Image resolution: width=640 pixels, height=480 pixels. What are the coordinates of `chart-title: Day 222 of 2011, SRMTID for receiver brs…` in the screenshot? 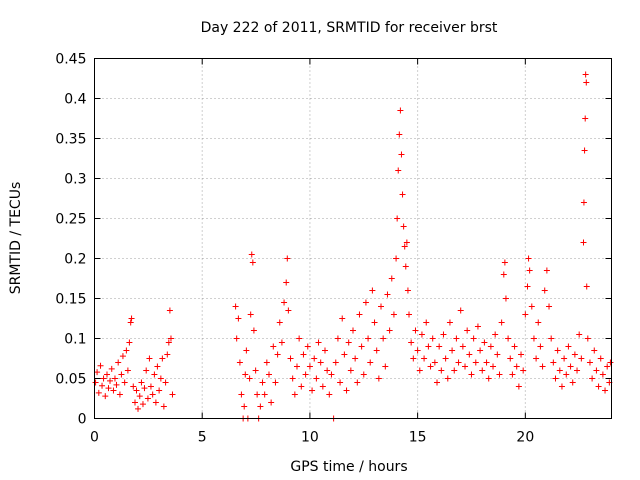 It's located at (349, 28).